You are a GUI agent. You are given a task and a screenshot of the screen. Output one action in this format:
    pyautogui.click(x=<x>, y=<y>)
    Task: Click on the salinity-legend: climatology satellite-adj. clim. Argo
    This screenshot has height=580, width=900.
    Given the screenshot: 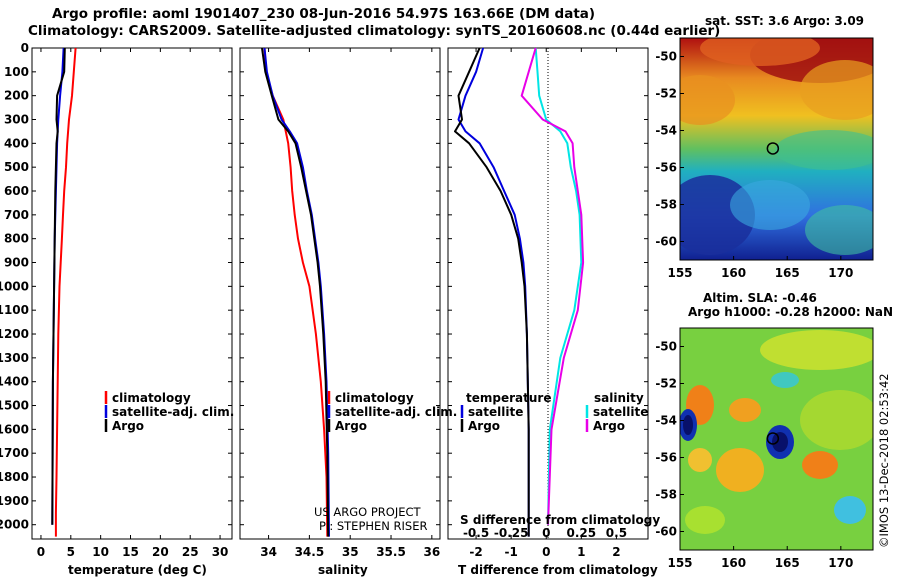 What is the action you would take?
    pyautogui.click(x=392, y=412)
    